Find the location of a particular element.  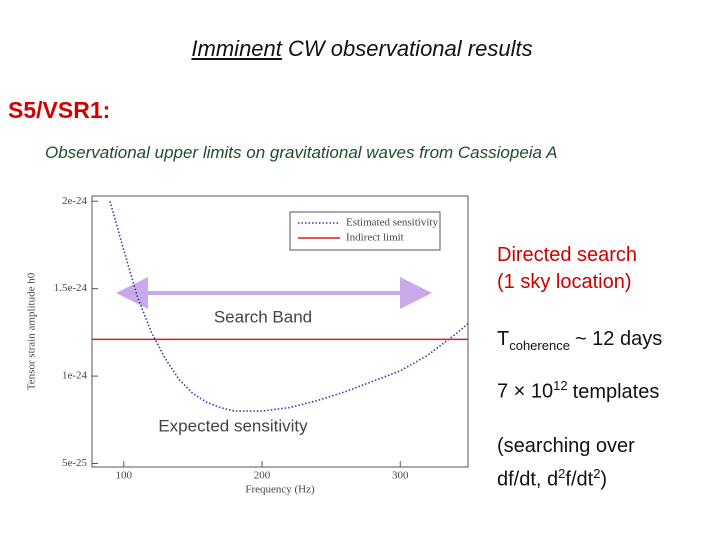

y-tick-label: 5e-25 is located at coordinates (75, 463).